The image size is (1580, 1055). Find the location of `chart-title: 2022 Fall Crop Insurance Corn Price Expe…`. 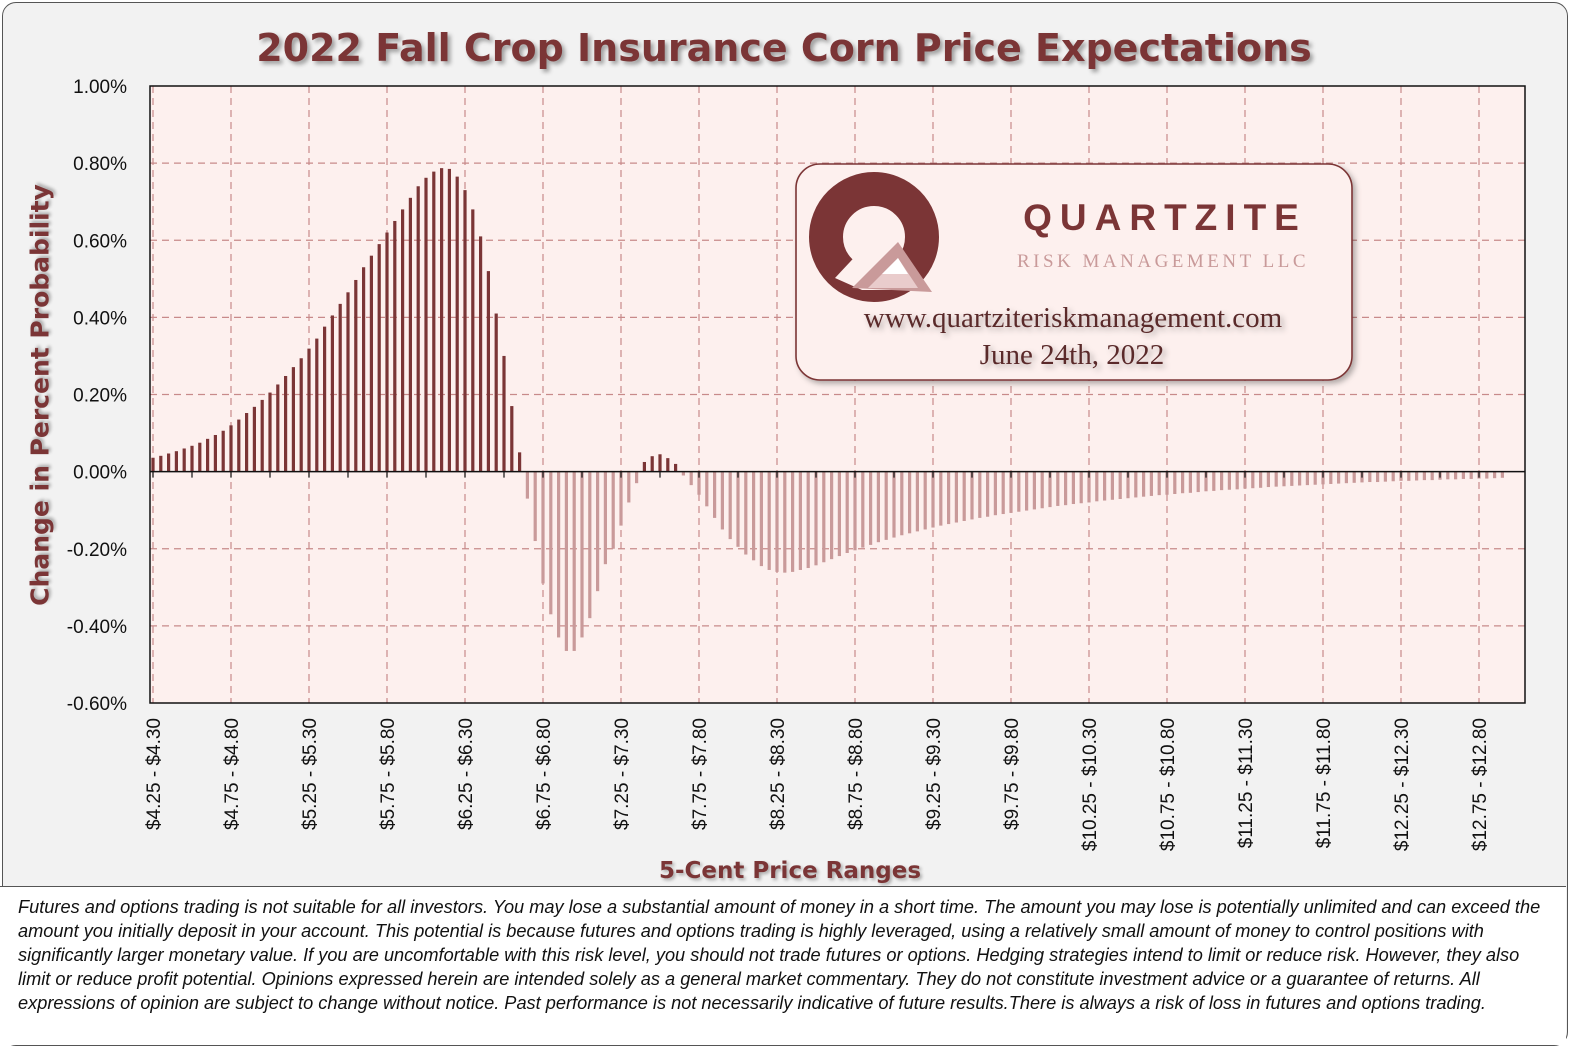

chart-title: 2022 Fall Crop Insurance Corn Price Expe… is located at coordinates (784, 48).